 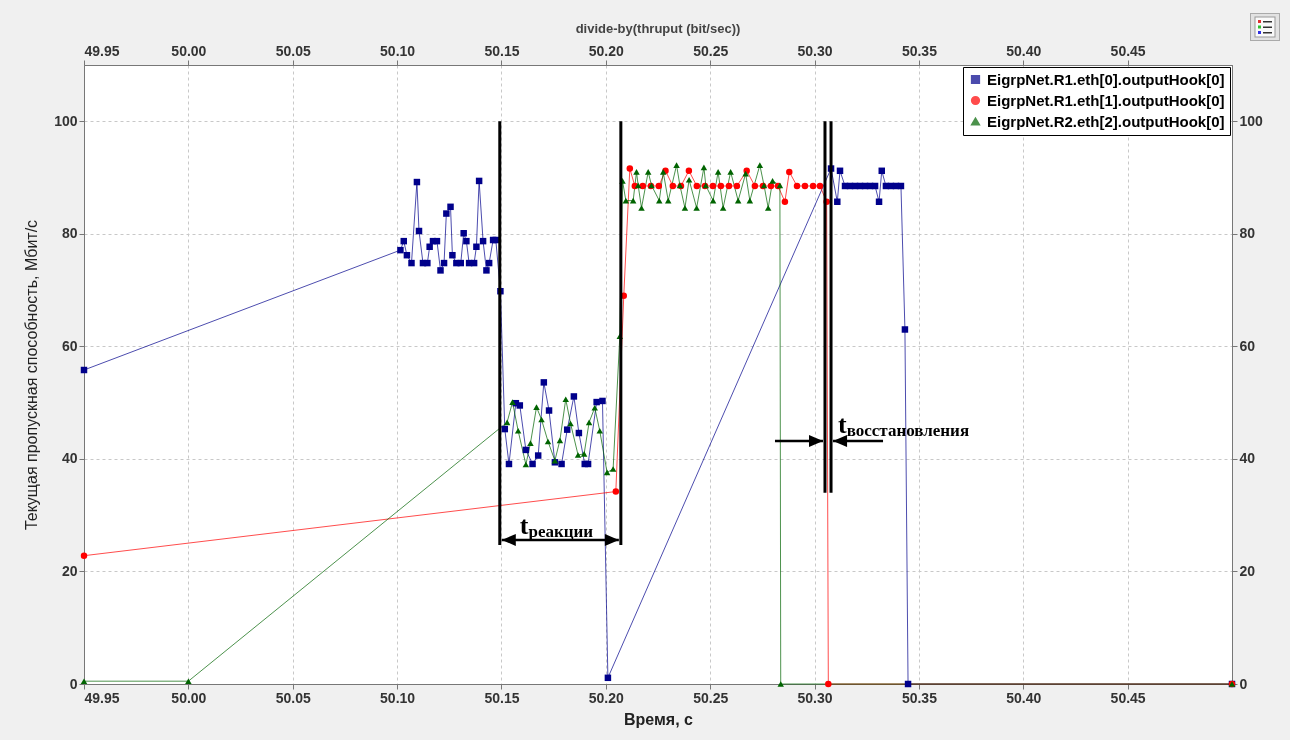 I want to click on x2-tick-label: 50.00, so click(x=189, y=50).